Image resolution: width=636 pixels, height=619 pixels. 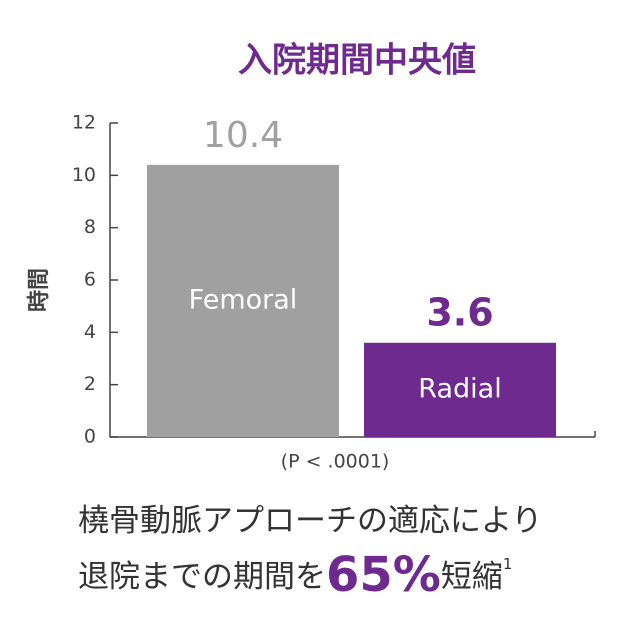 What do you see at coordinates (39, 290) in the screenshot?
I see `y-axis-label: 時間` at bounding box center [39, 290].